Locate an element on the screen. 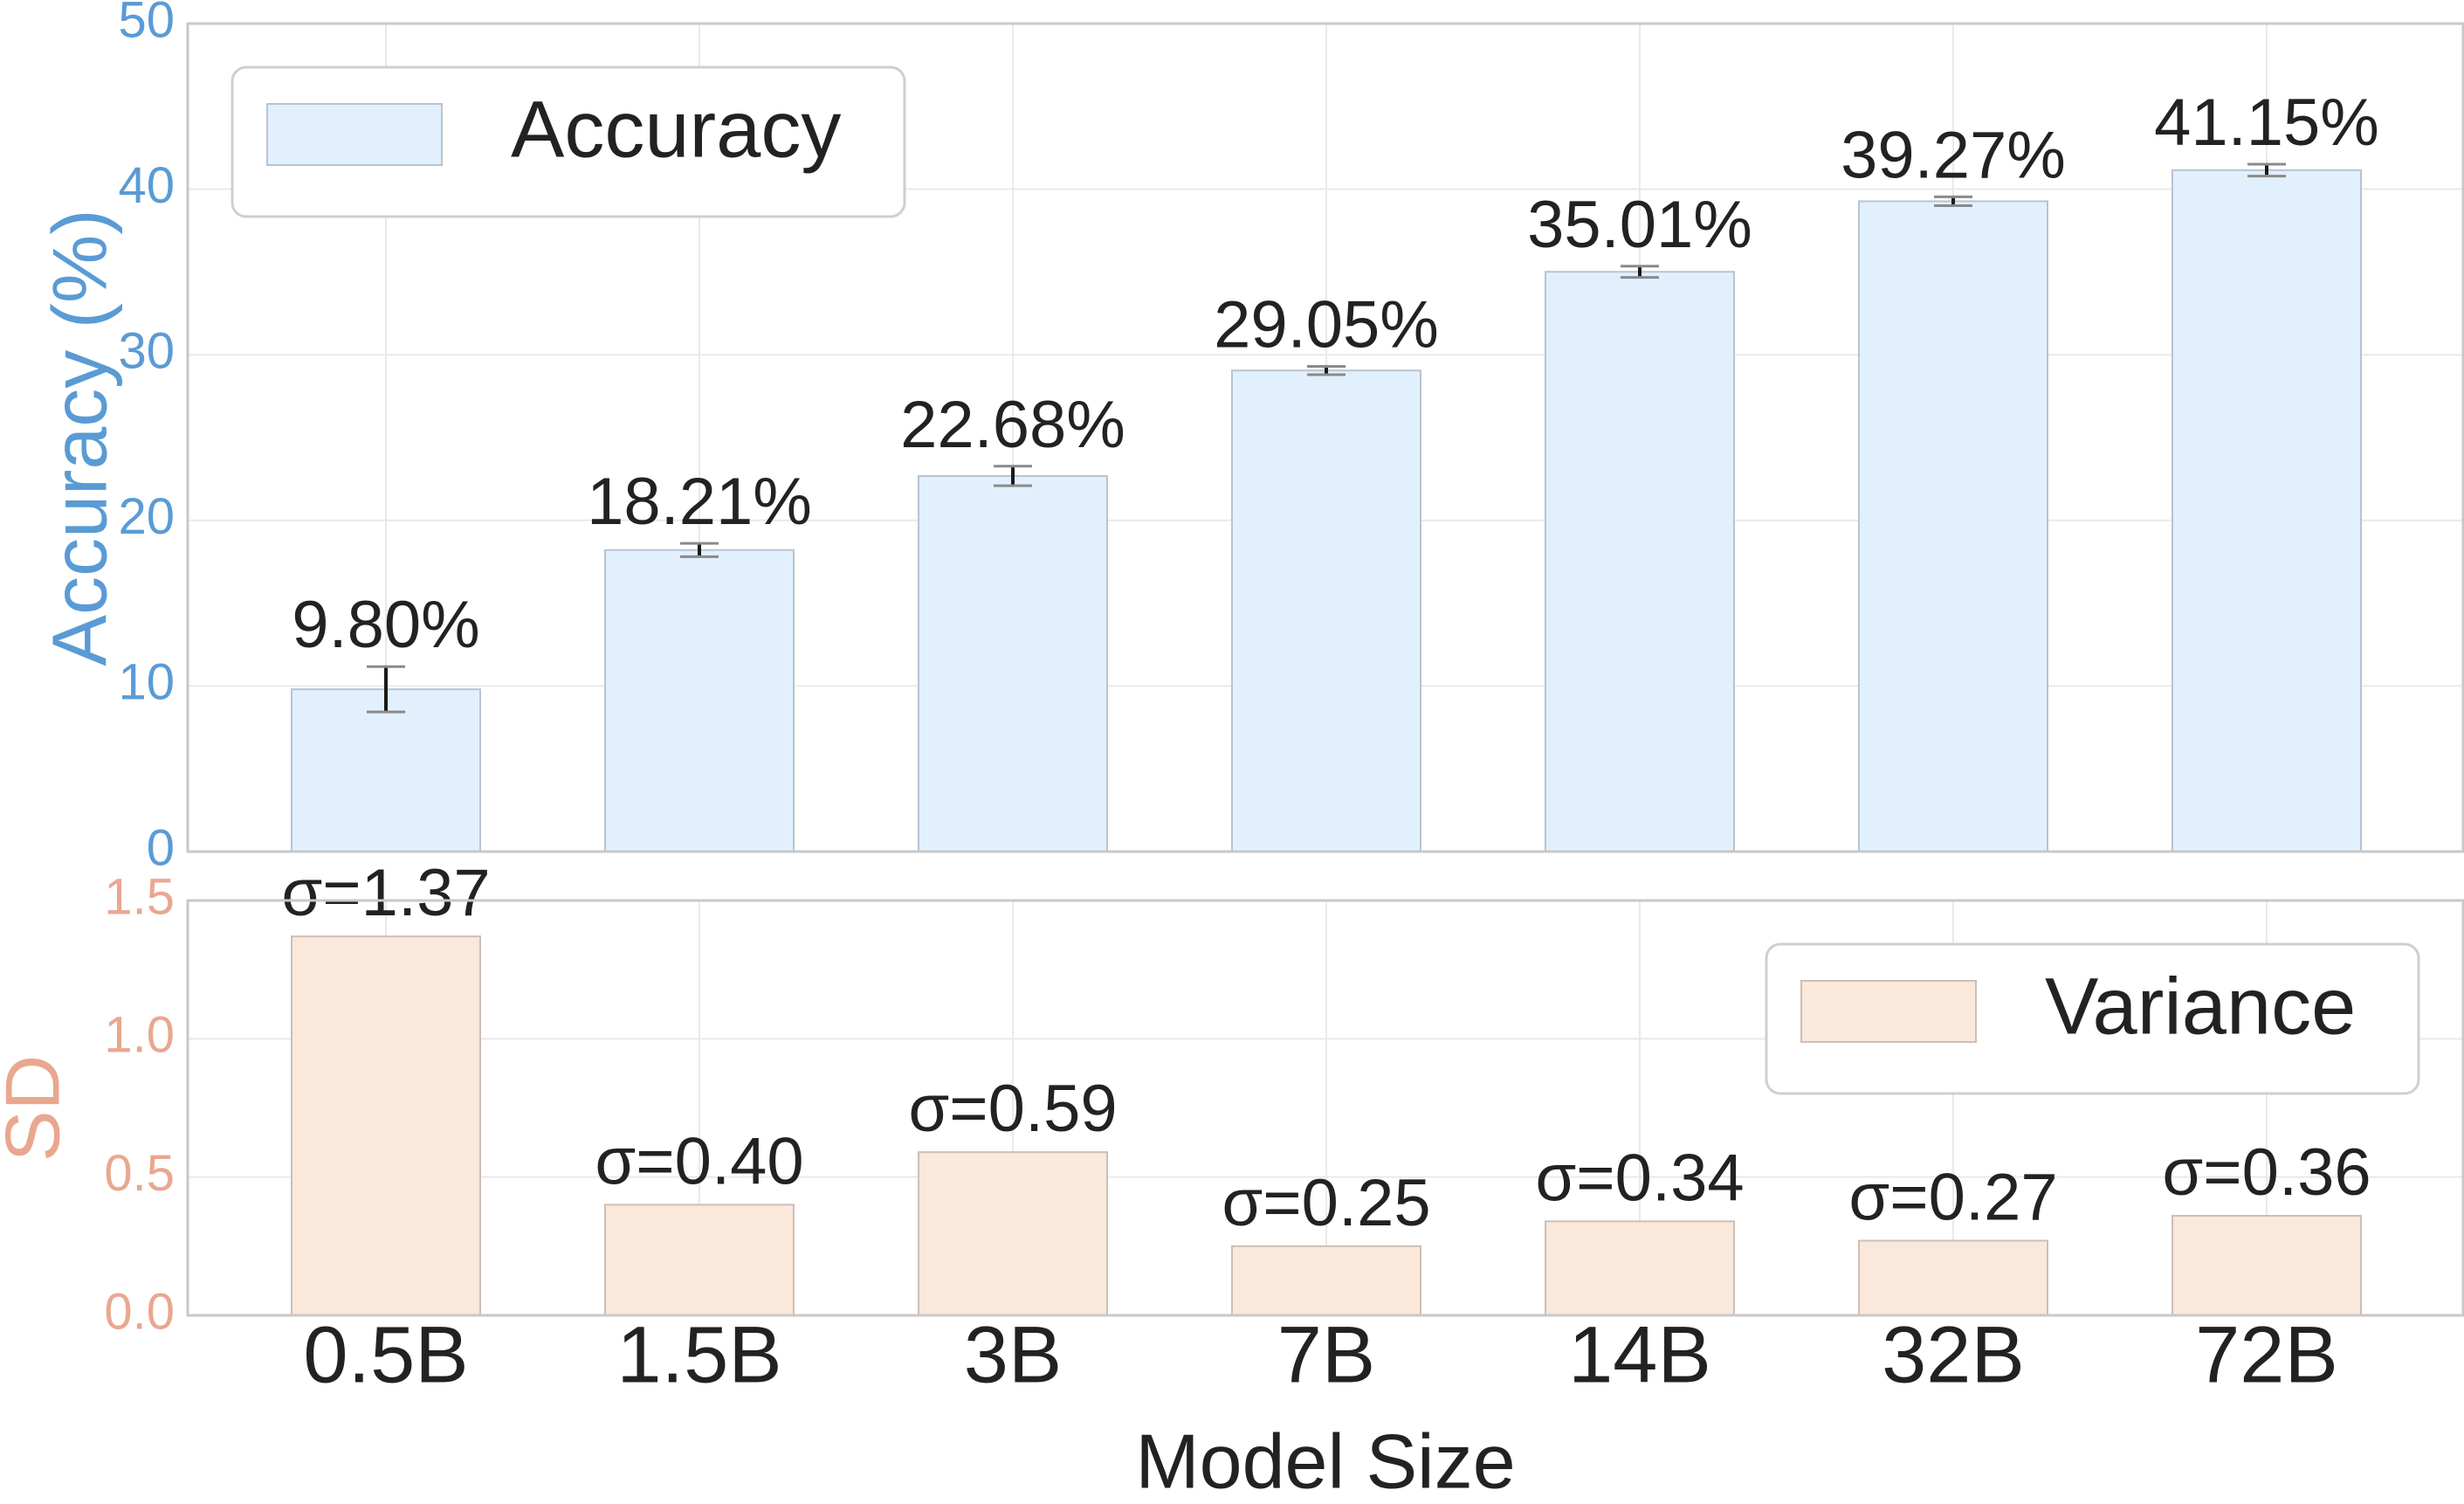  variance-data-label: σ=1.37 is located at coordinates (385, 893).